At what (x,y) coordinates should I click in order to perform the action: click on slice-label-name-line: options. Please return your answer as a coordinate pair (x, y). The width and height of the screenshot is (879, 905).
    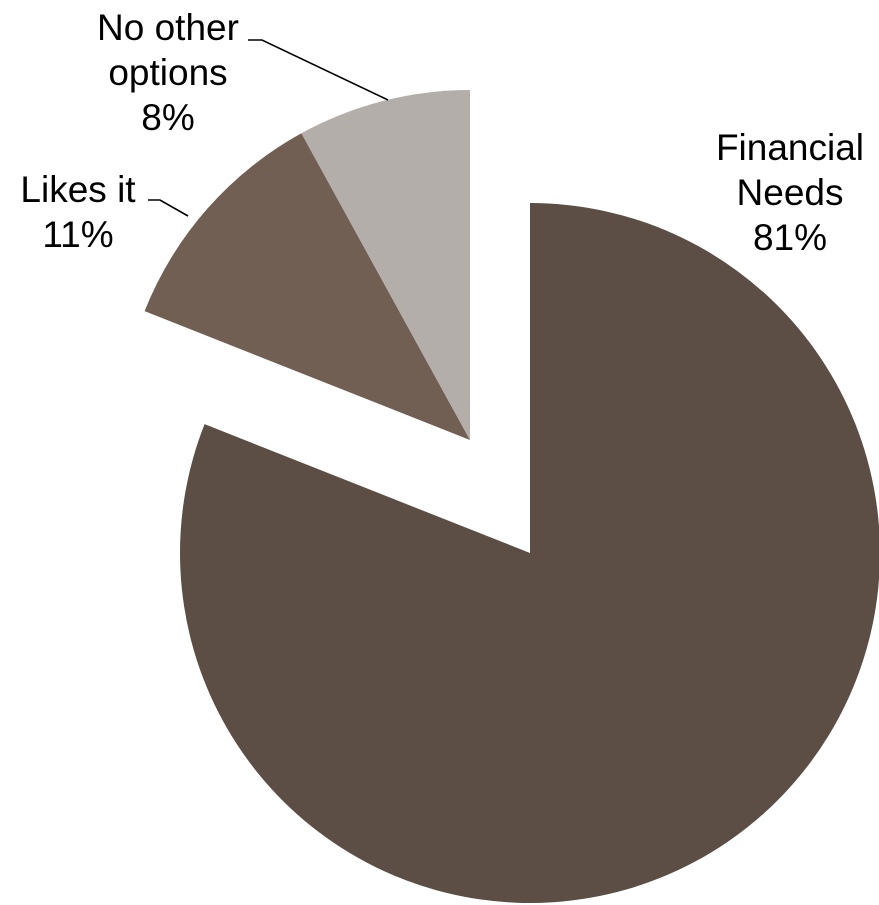
    Looking at the image, I should click on (167, 72).